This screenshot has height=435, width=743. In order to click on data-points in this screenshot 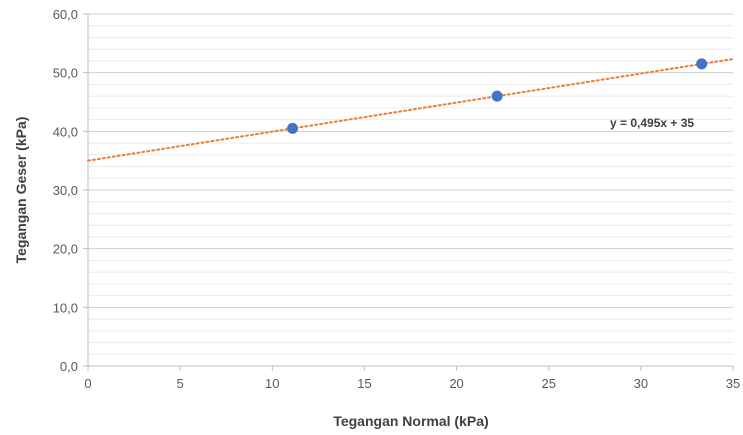, I will do `click(497, 96)`.